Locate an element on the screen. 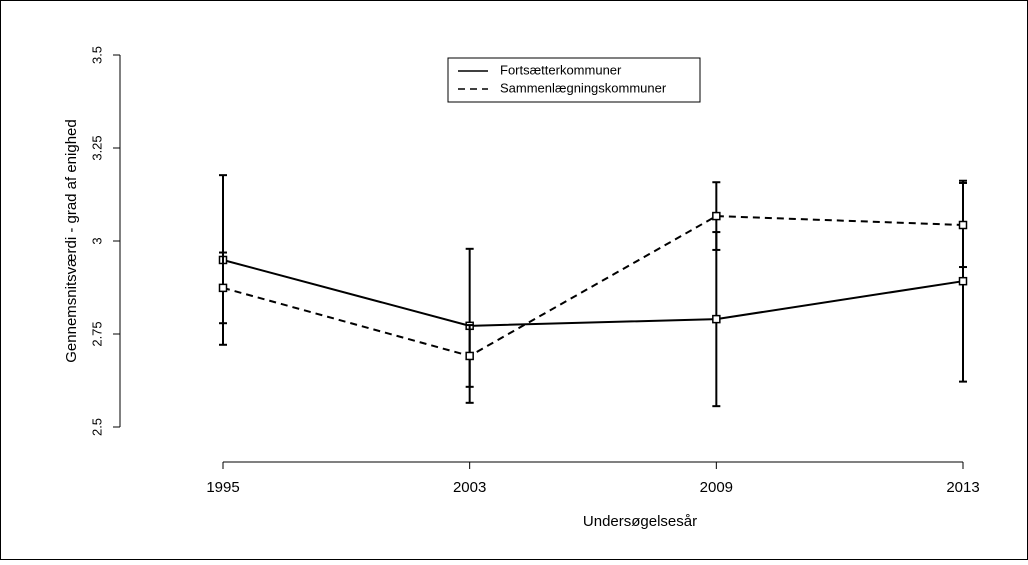 Image resolution: width=1028 pixels, height=565 pixels. legend-box is located at coordinates (574, 80).